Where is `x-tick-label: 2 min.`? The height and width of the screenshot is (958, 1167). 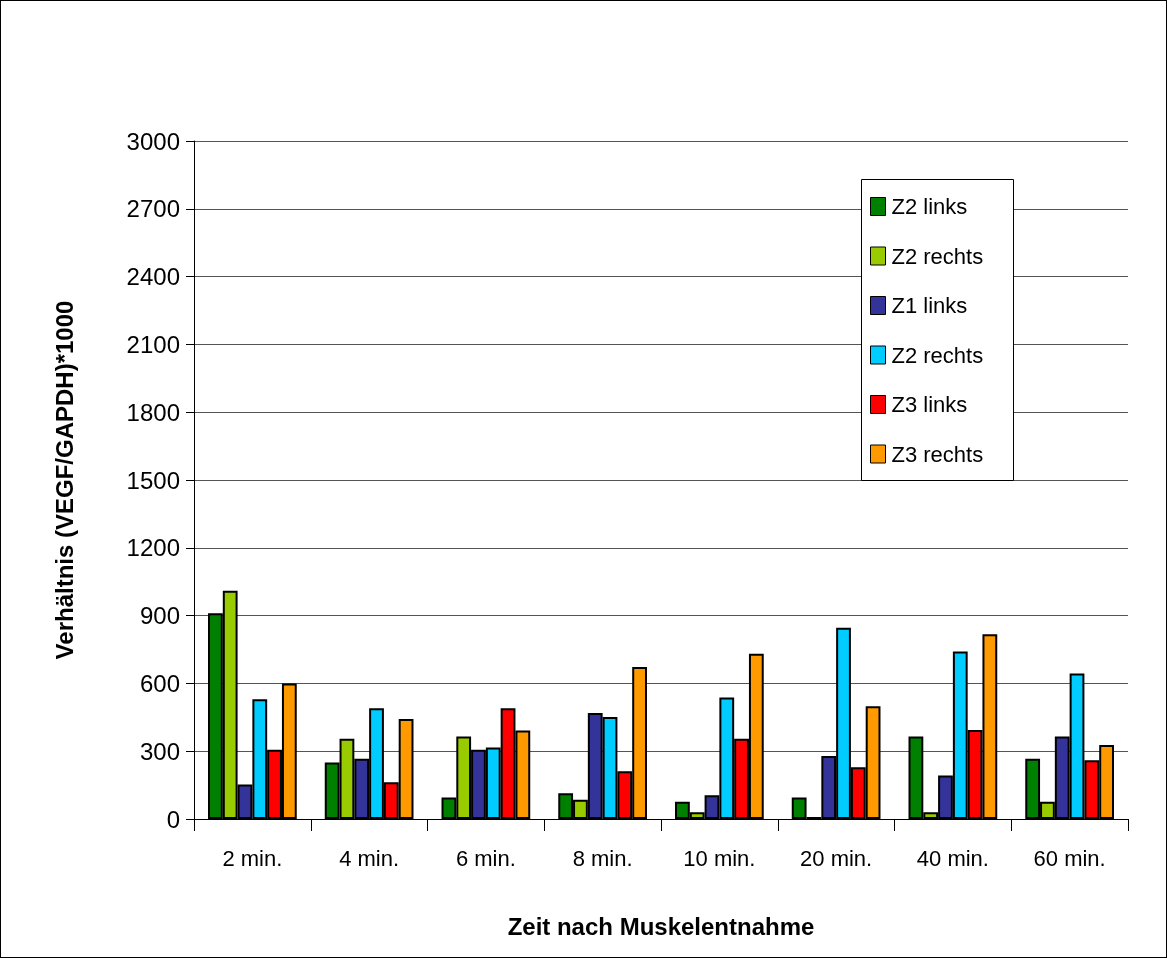 x-tick-label: 2 min. is located at coordinates (252, 858).